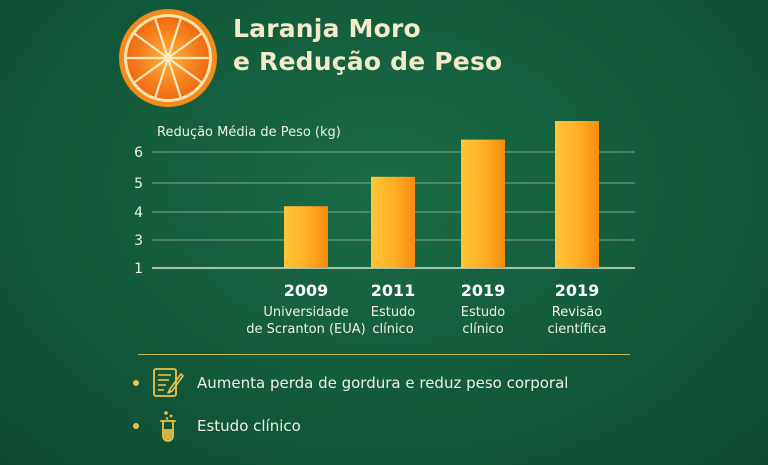  I want to click on y-tick-label: 5, so click(138, 184).